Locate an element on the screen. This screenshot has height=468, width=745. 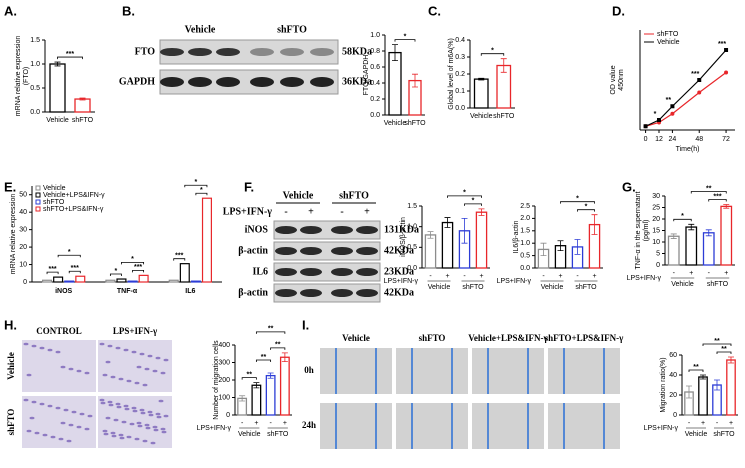
y-tick-label: 1.0 is located at coordinates (375, 35).